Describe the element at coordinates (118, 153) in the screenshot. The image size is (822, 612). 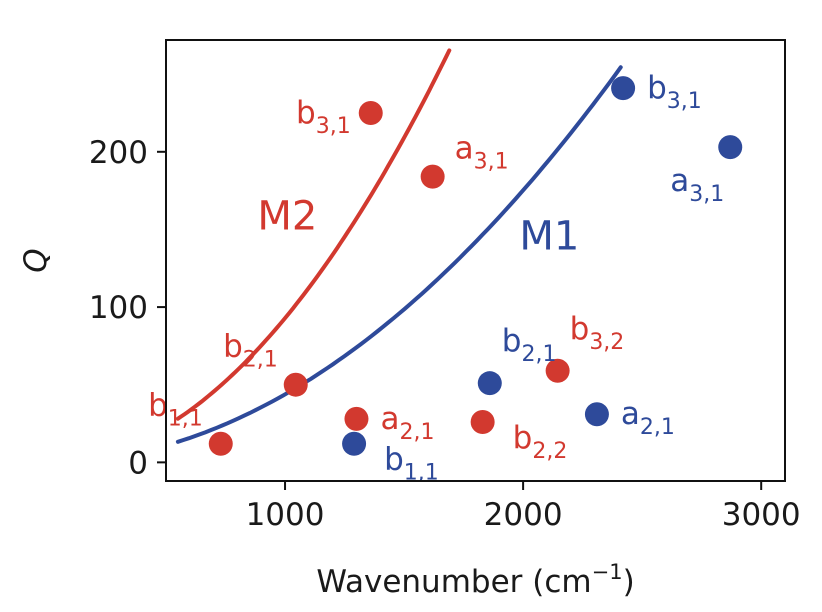
I see `y-tick-label: 200` at that location.